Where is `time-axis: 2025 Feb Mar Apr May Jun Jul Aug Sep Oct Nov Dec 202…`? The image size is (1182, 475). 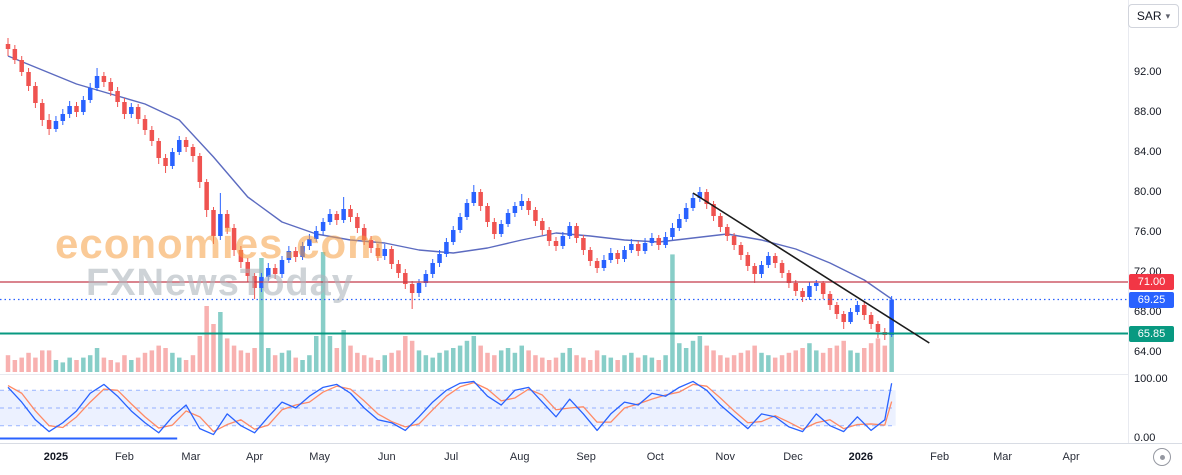
time-axis: 2025 Feb Mar Apr May Jun Jul Aug Sep Oct Nov Dec 202… is located at coordinates (591, 459).